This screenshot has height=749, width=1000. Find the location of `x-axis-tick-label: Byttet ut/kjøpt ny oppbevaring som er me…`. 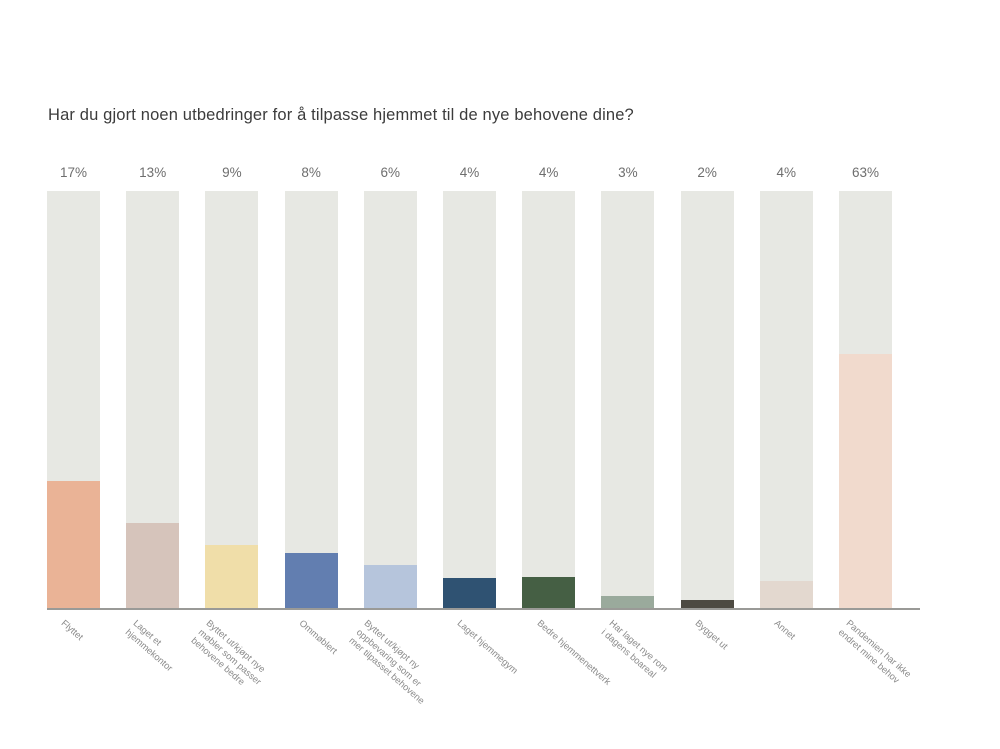

x-axis-tick-label: Byttet ut/kjøpt ny oppbevaring som er me… is located at coordinates (387, 662).